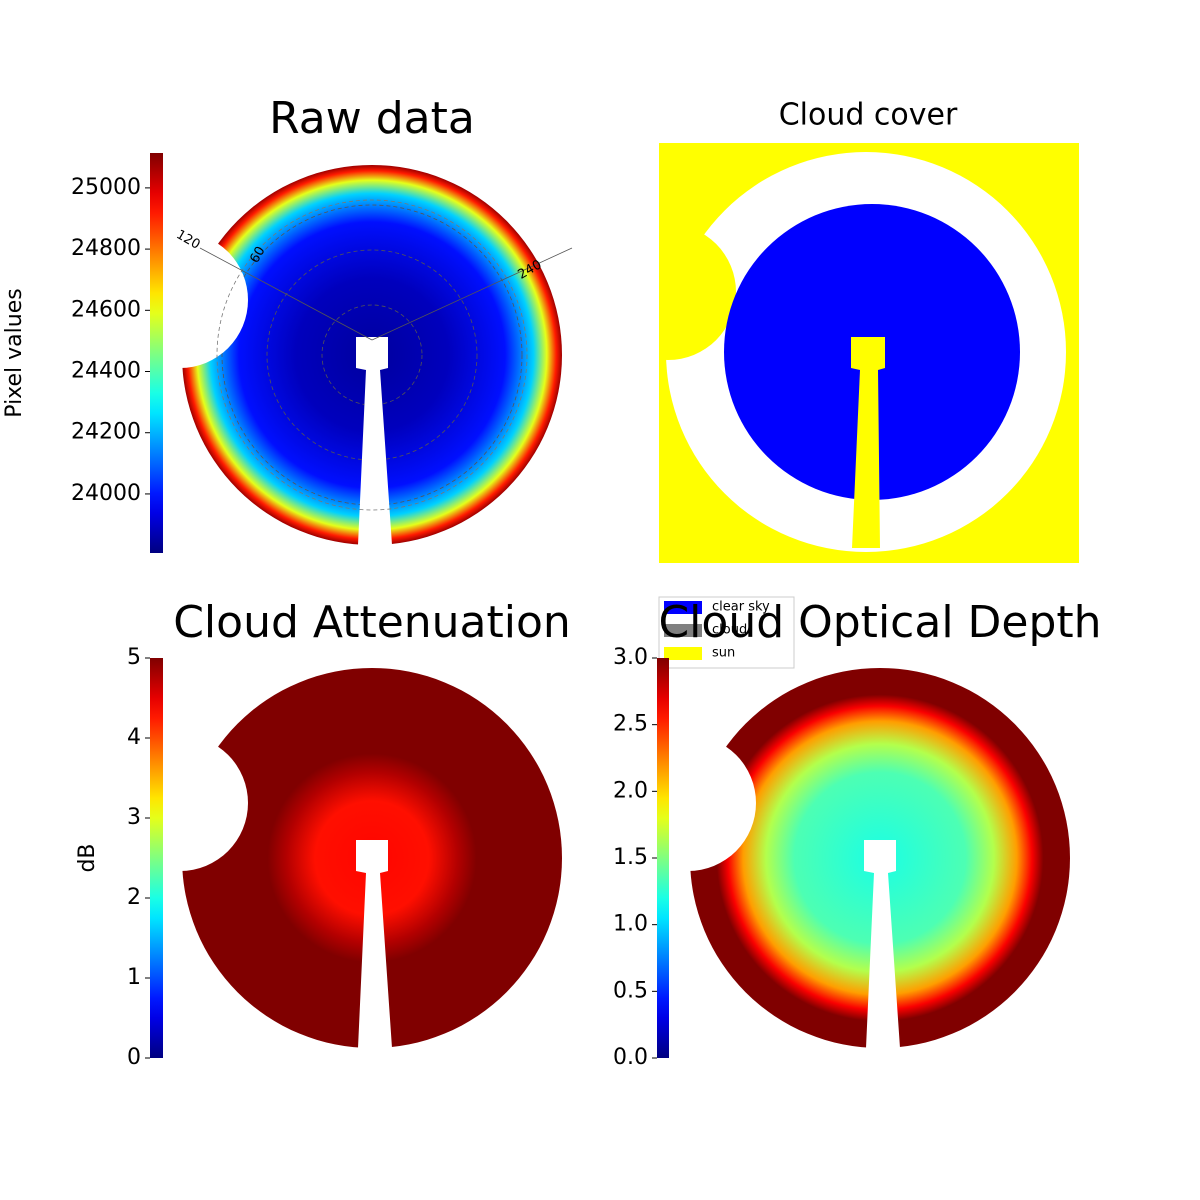  Describe the element at coordinates (372, 622) in the screenshot. I see `panel-title: Cloud Attenuation` at that location.